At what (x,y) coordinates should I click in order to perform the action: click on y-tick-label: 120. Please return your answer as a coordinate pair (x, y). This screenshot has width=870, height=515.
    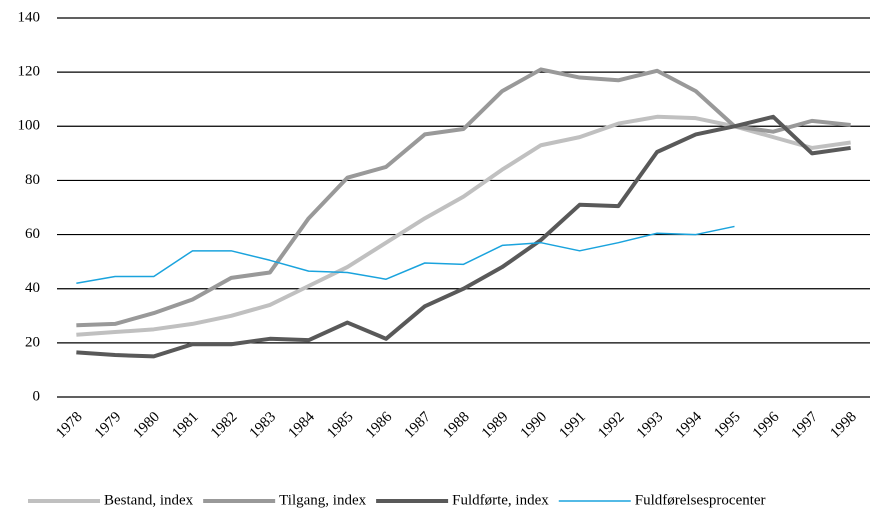
    Looking at the image, I should click on (29, 72).